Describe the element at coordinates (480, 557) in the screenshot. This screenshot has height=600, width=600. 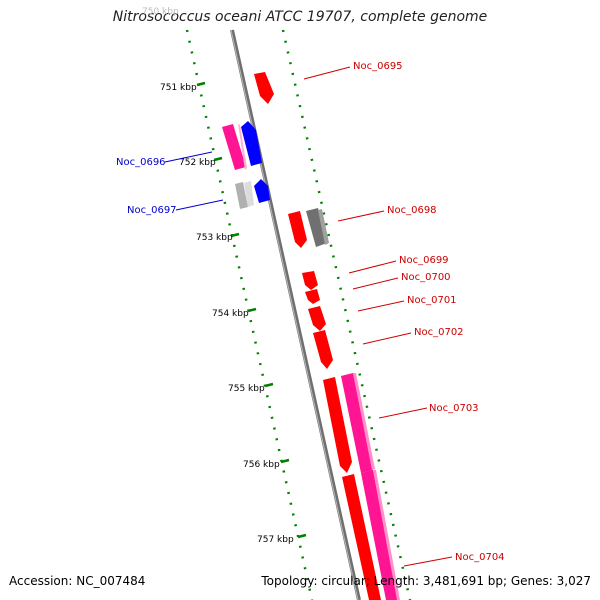
I see `gene-label-noc-0704: Noc_0704` at that location.